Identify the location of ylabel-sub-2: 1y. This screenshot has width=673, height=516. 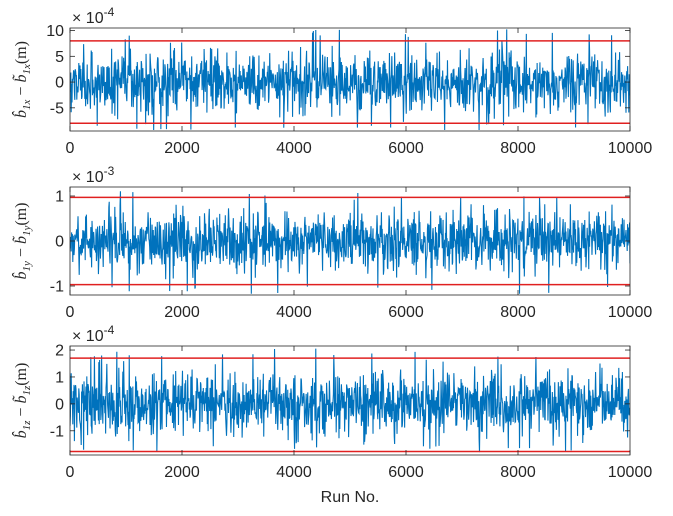
(27, 231).